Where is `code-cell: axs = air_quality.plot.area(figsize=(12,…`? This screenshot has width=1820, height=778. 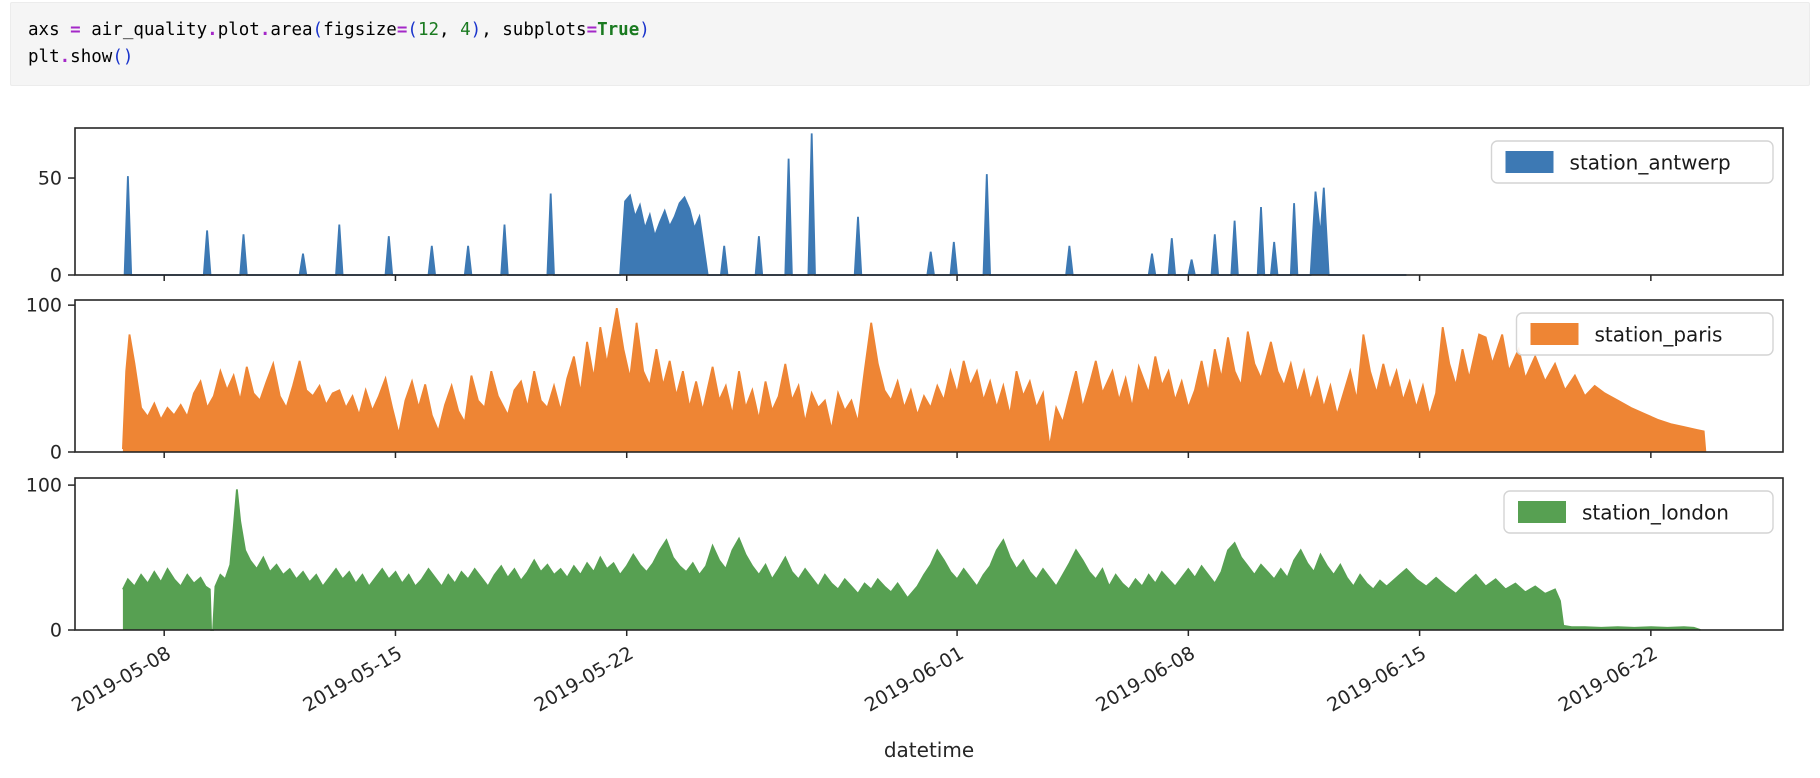
code-cell: axs = air_quality.plot.area(figsize=(12,… is located at coordinates (910, 44).